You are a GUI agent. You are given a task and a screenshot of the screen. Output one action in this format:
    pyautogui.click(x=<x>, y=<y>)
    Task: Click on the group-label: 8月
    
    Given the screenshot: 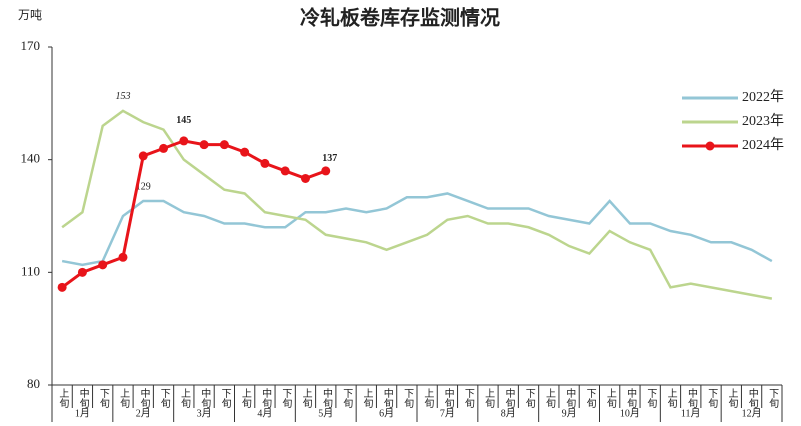 What is the action you would take?
    pyautogui.click(x=508, y=413)
    